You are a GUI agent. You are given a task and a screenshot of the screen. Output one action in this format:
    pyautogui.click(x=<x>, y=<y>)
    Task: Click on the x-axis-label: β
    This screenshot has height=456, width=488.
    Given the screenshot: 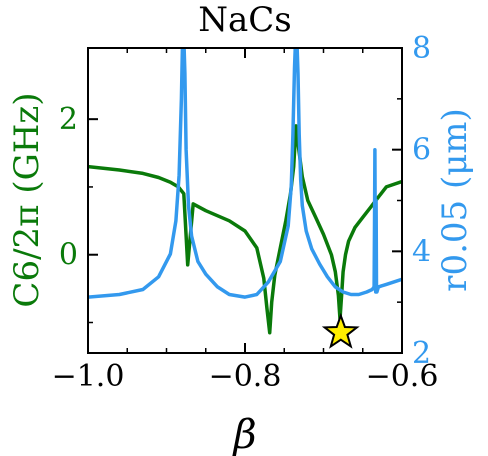 What is the action you would take?
    pyautogui.click(x=243, y=434)
    